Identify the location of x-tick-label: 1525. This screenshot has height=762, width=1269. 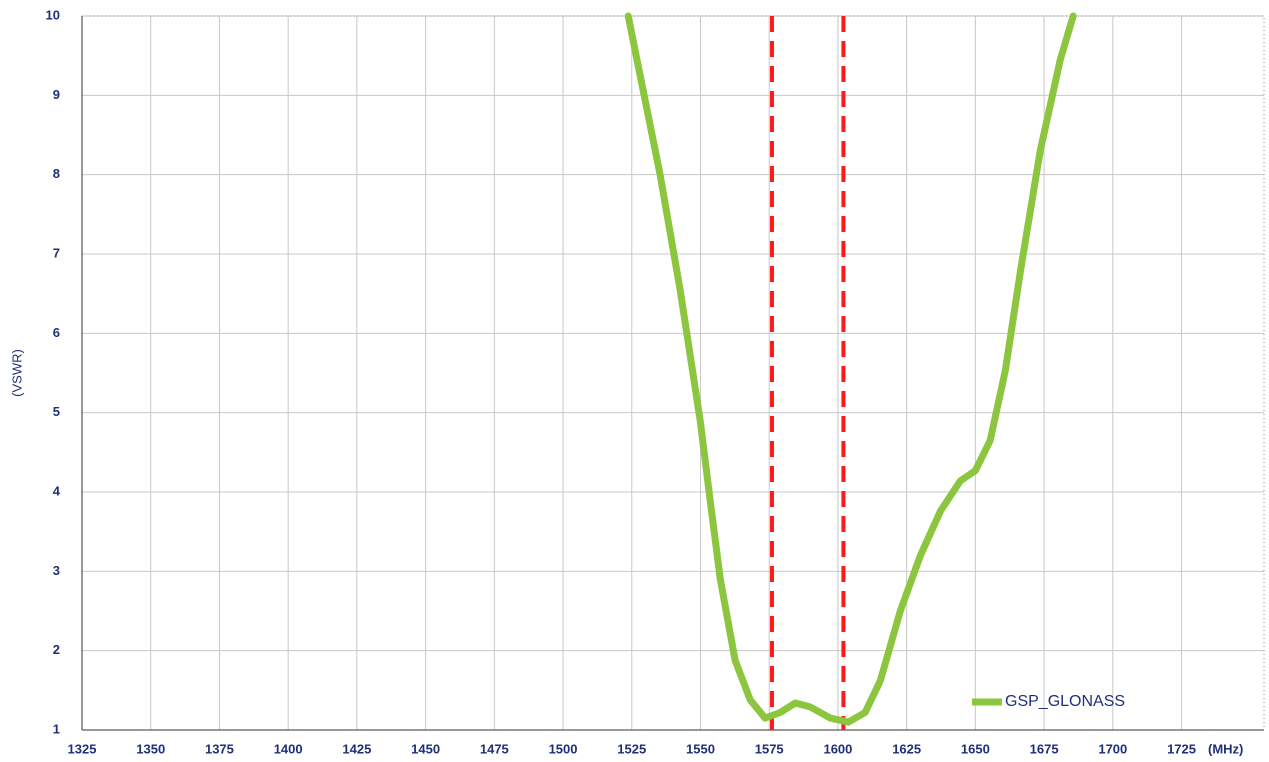
(631, 748).